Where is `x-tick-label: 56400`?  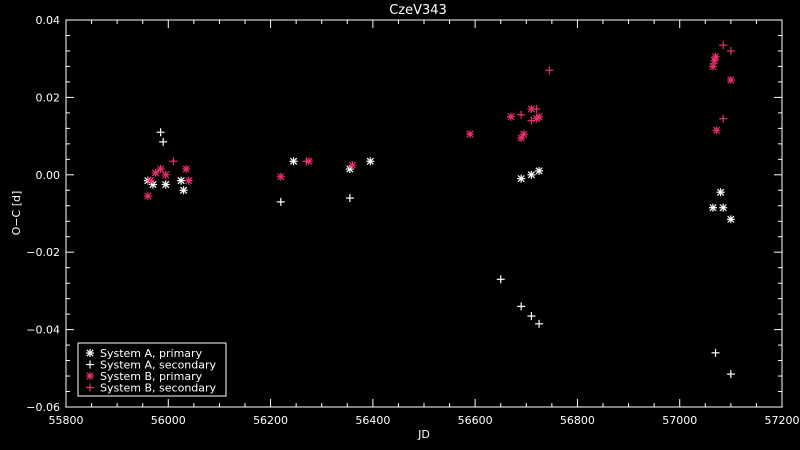 x-tick-label: 56400 is located at coordinates (372, 420).